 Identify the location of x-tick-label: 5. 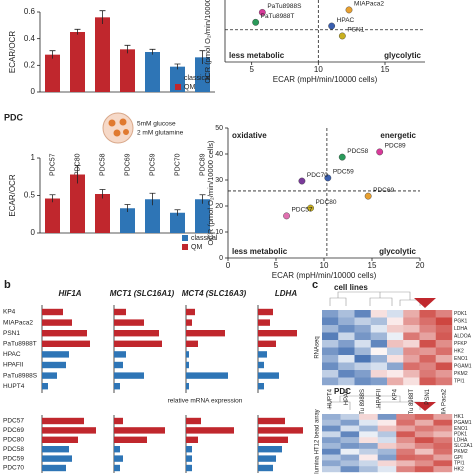
(276, 265).